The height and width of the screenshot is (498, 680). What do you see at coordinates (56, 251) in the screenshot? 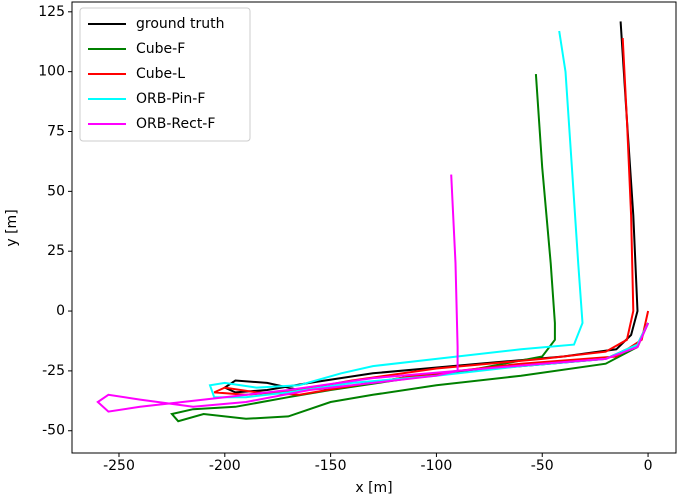
I see `y-tick-label: 25` at bounding box center [56, 251].